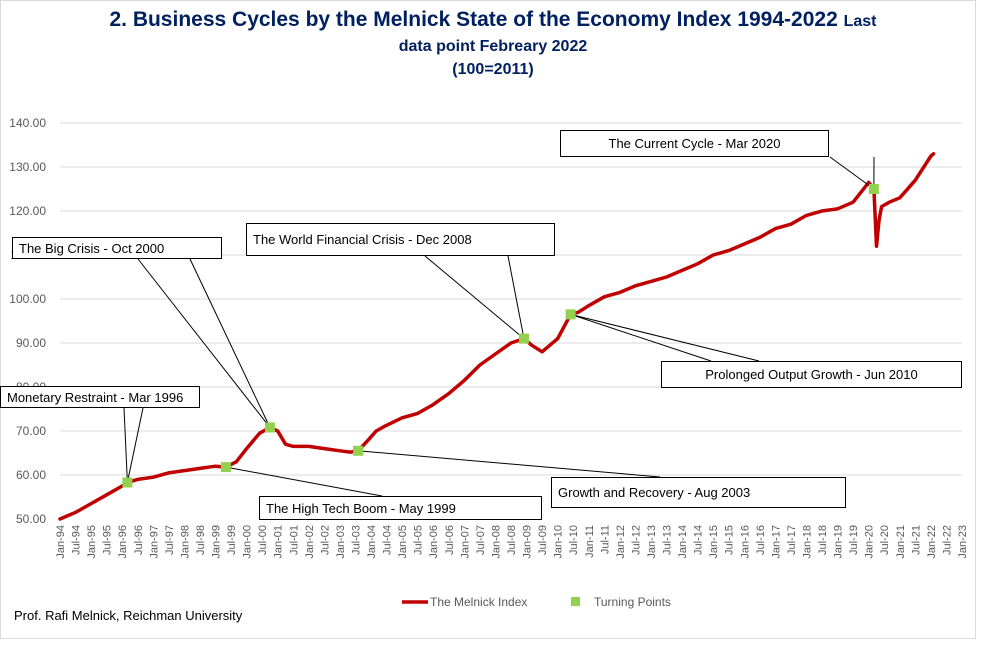 The height and width of the screenshot is (649, 986). What do you see at coordinates (528, 542) in the screenshot?
I see `x-tick-label: Jan-09` at bounding box center [528, 542].